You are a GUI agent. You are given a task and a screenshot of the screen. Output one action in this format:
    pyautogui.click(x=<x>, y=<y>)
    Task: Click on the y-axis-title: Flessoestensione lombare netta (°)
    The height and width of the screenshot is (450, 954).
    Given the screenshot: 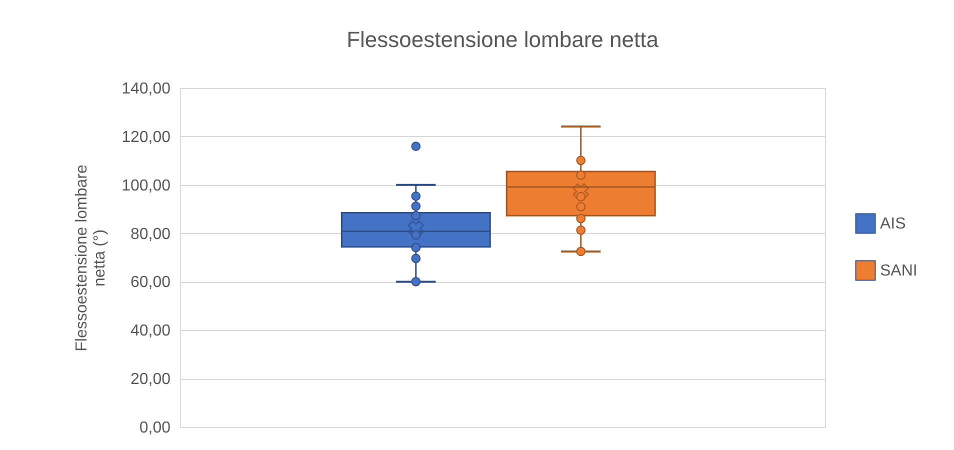 What is the action you would take?
    pyautogui.click(x=91, y=258)
    